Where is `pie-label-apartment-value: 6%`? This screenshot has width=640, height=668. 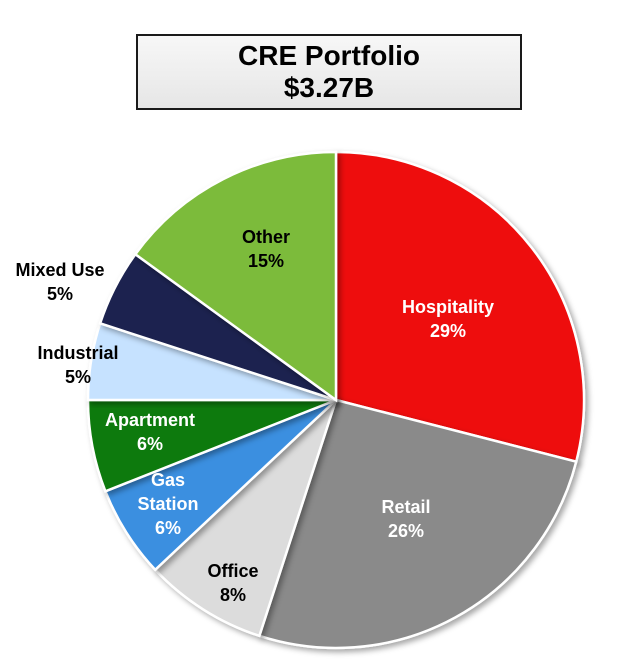
pie-label-apartment-value: 6% is located at coordinates (150, 444).